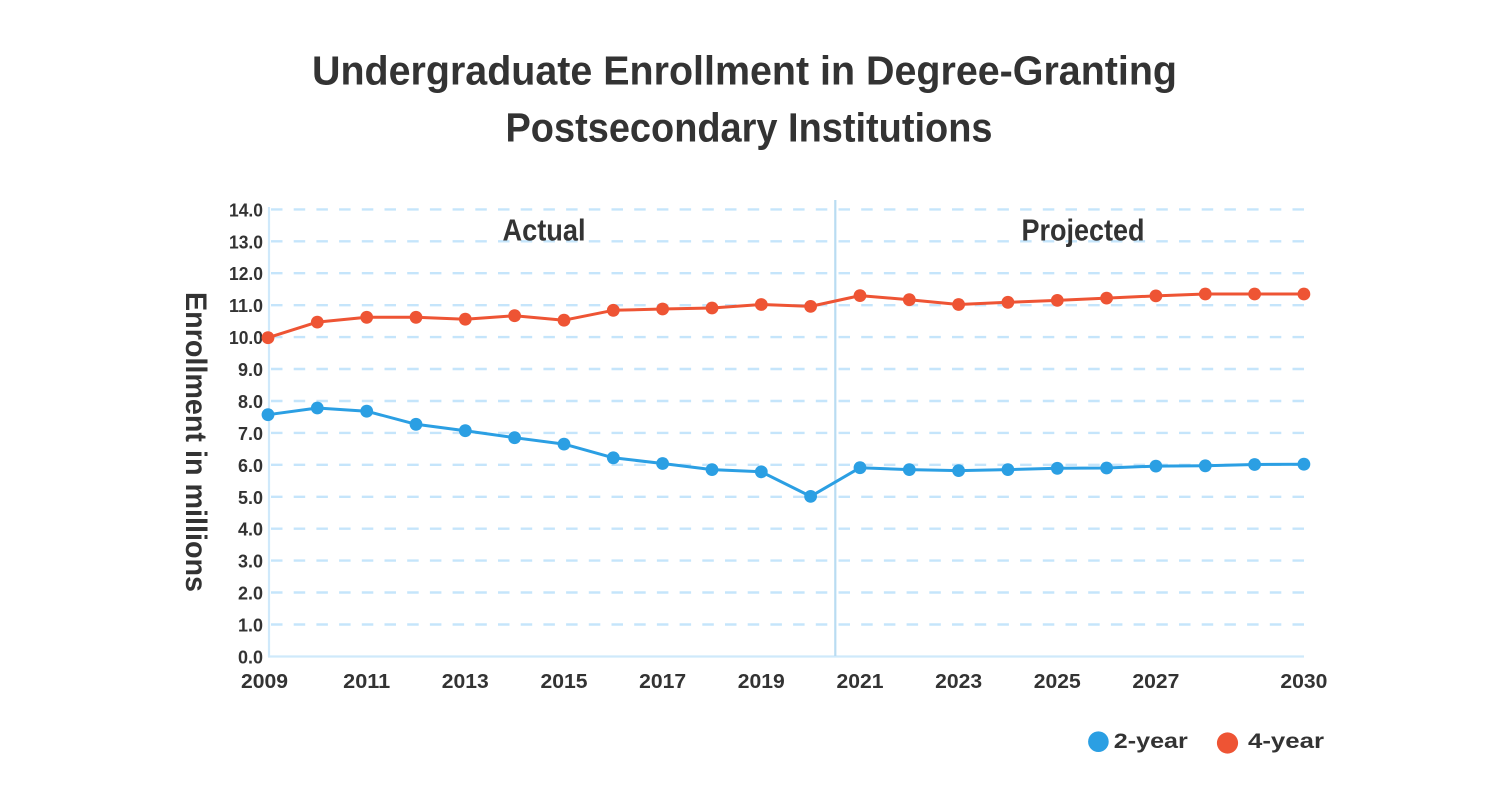 This screenshot has height=805, width=1500. I want to click on svg-text: 9.0, so click(250, 370).